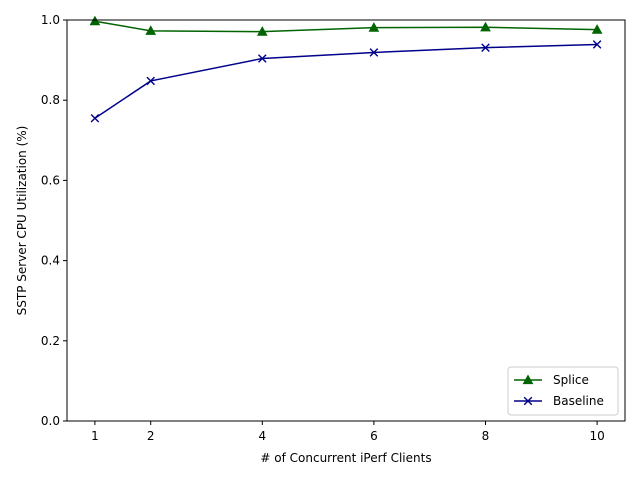 This screenshot has width=640, height=480. I want to click on y-axis-label: SSTP Server CPU Utilization (%), so click(22, 221).